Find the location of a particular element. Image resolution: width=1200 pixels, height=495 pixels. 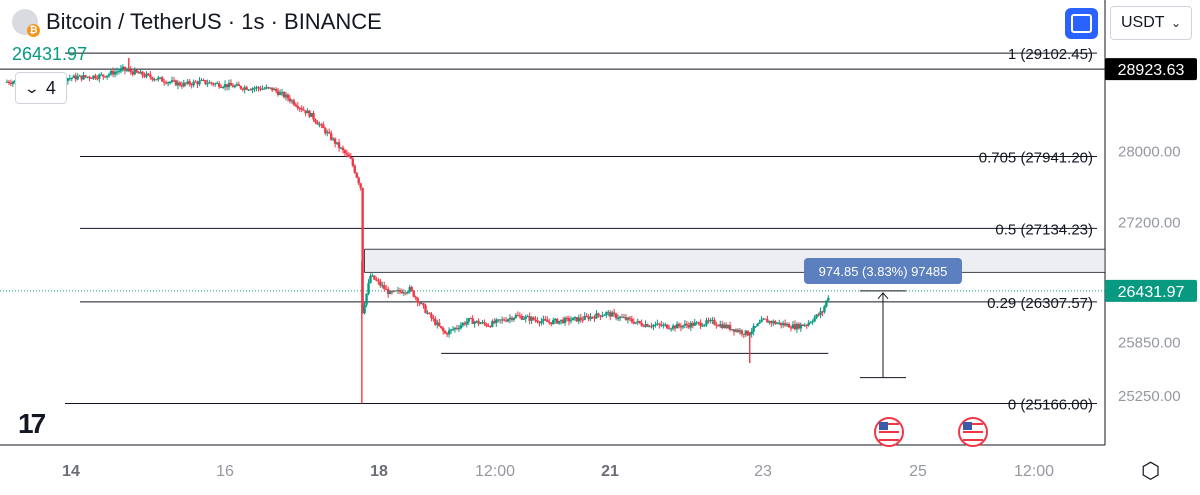

settings-icon: ⬡ is located at coordinates (1151, 470).